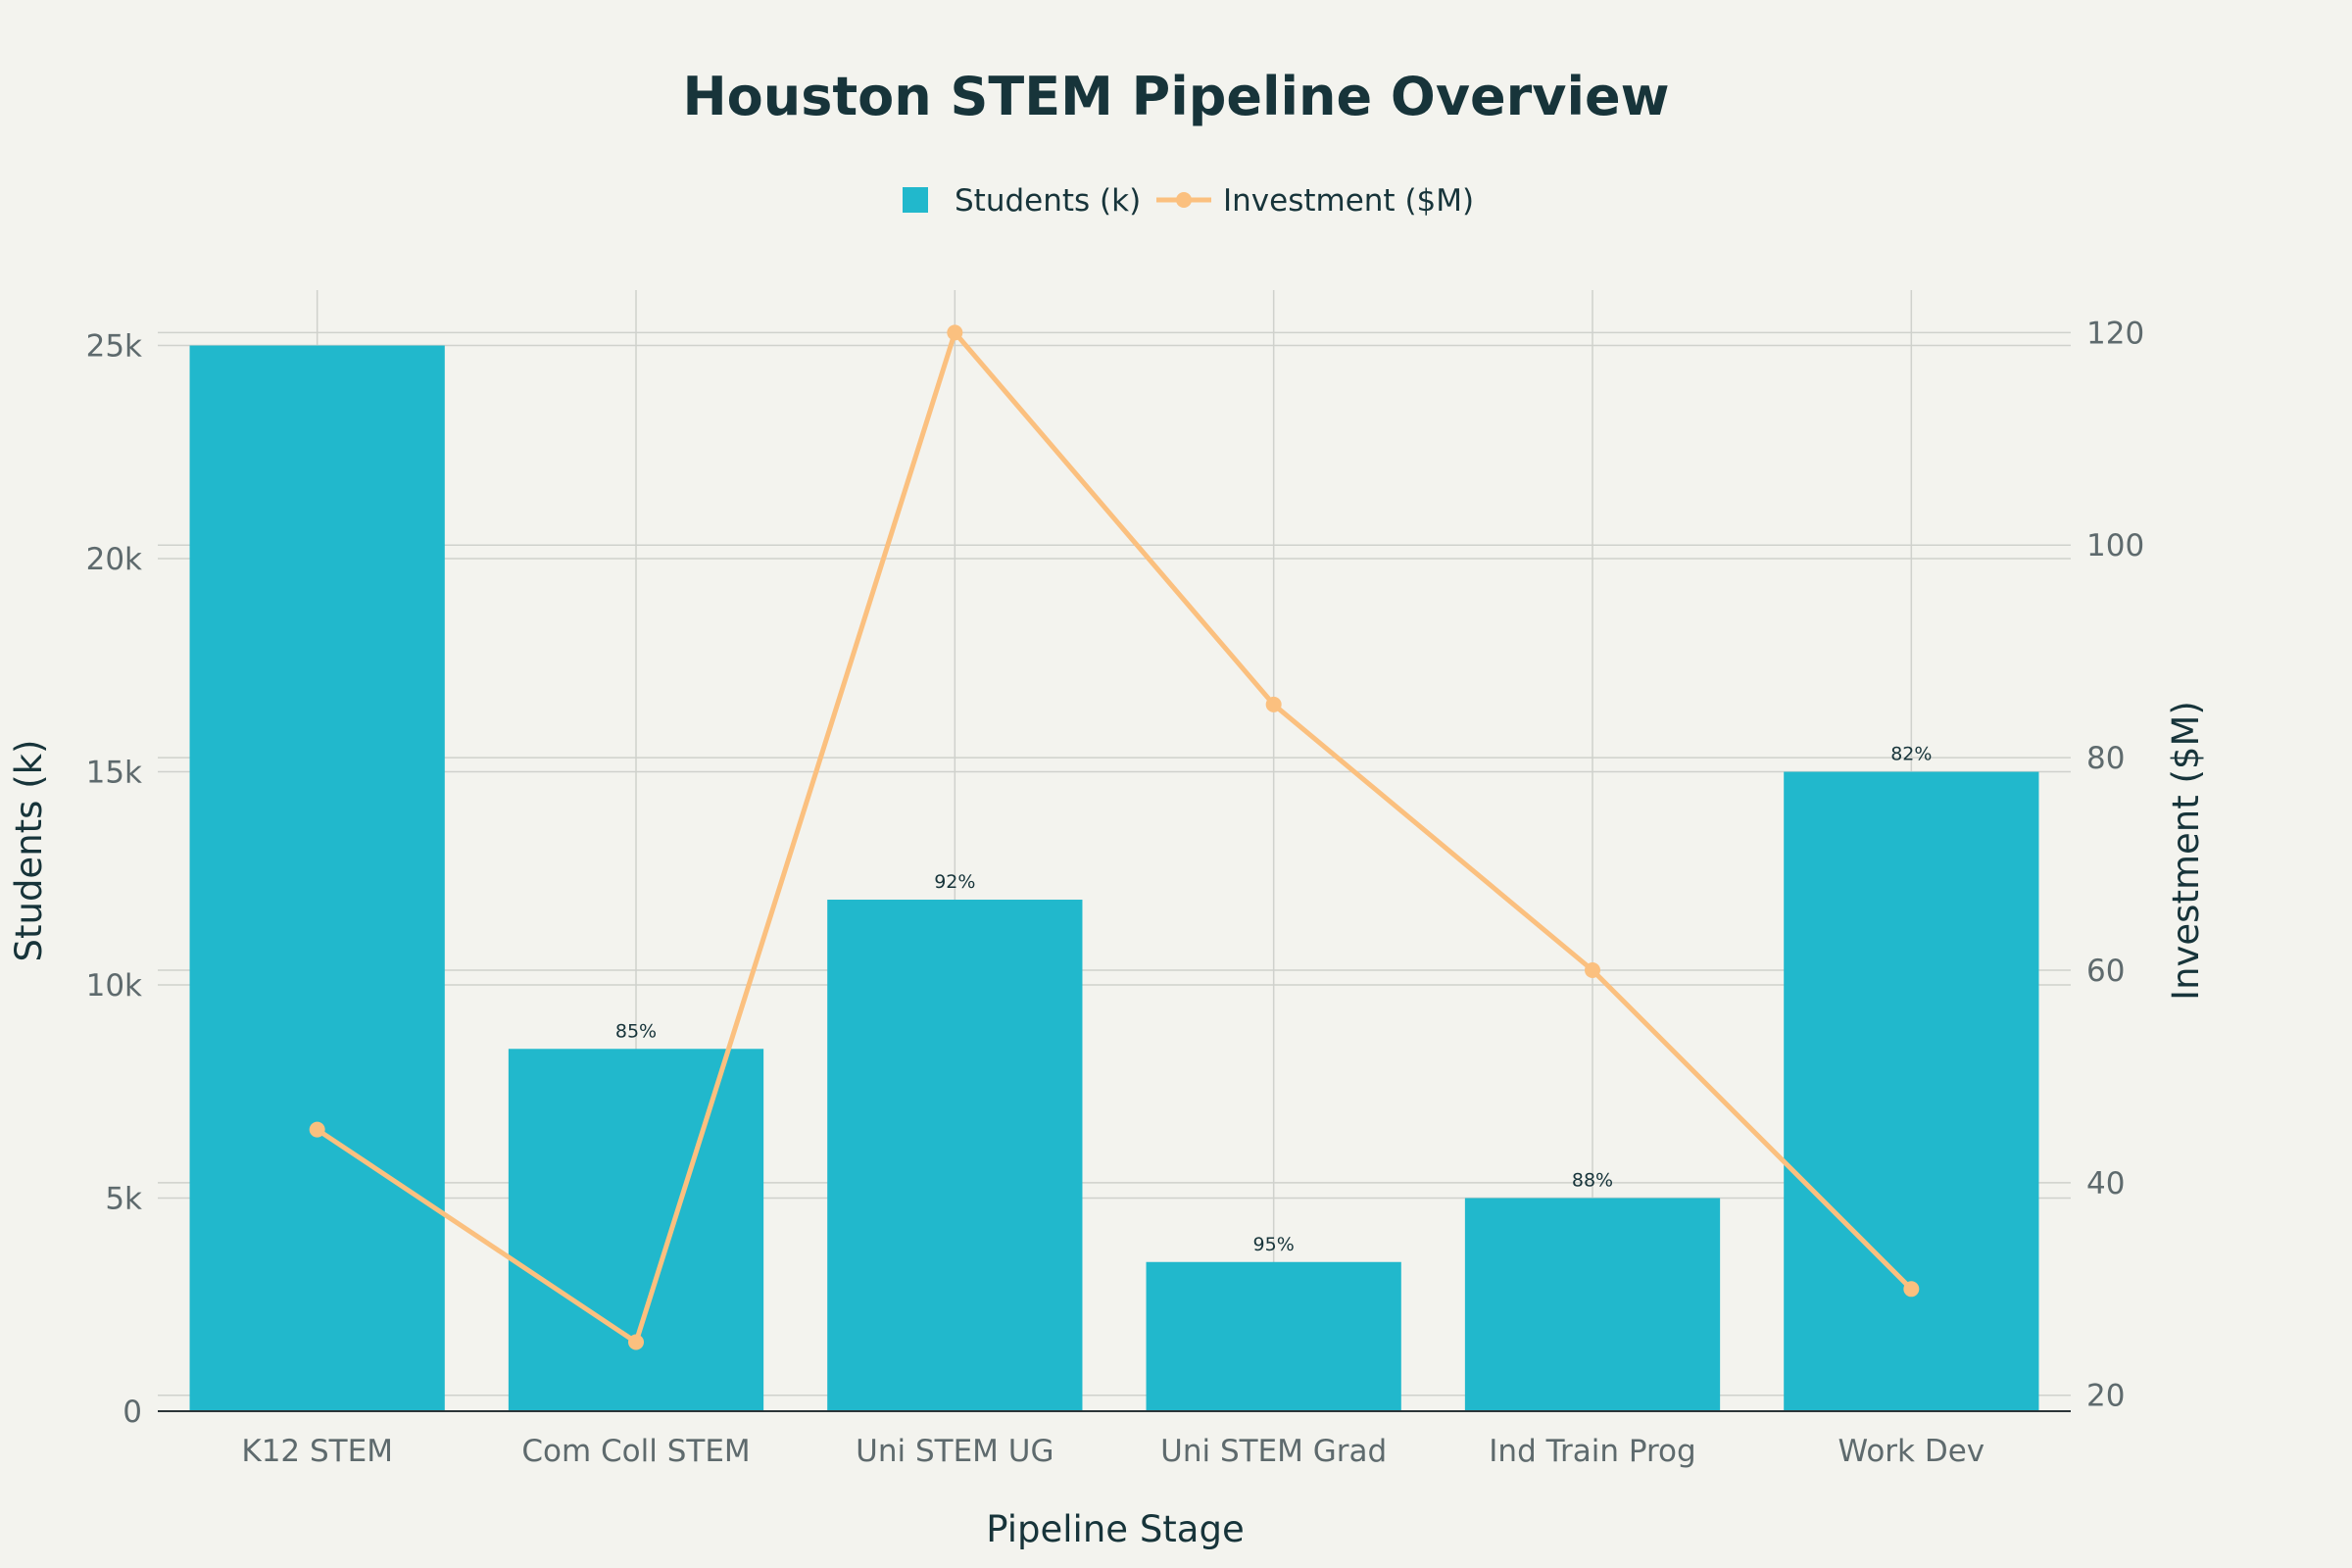 This screenshot has height=1568, width=2352. Describe the element at coordinates (1274, 1244) in the screenshot. I see `bar-data-label: 95%` at that location.